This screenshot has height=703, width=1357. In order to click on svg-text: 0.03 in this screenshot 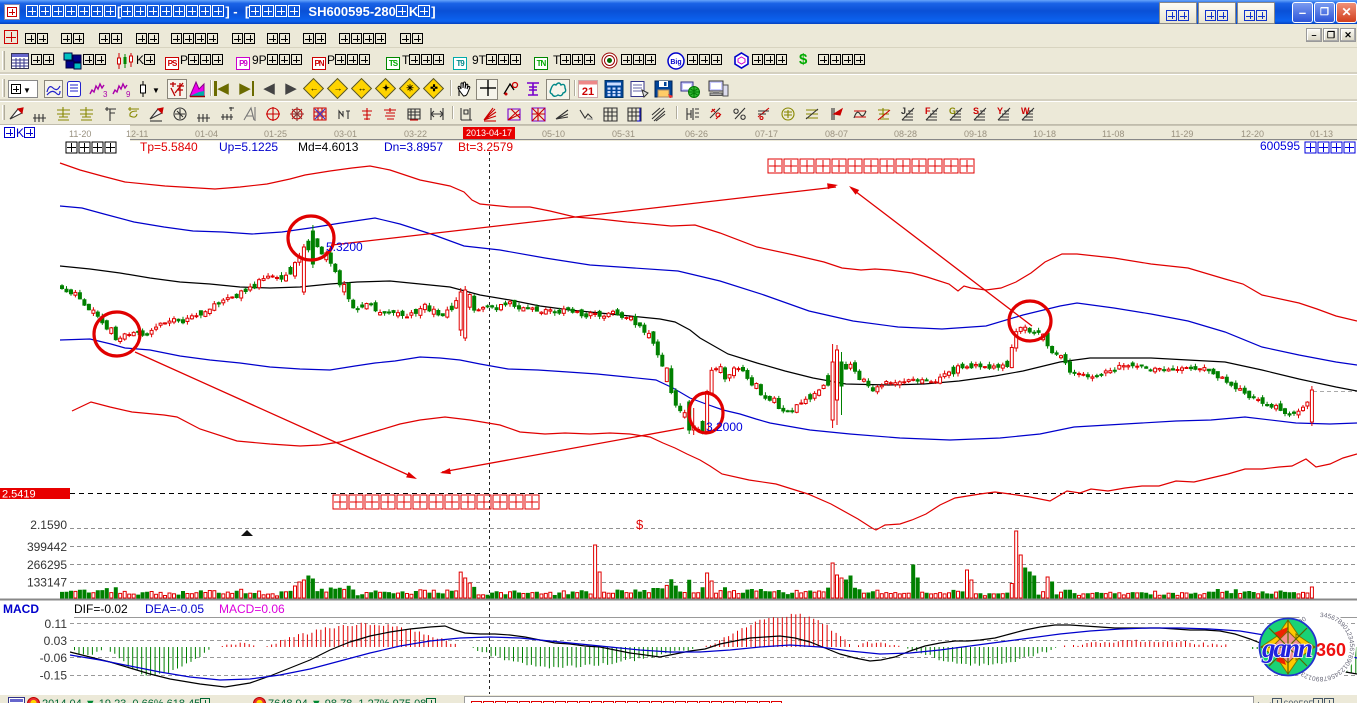, I will do `click(56, 641)`.